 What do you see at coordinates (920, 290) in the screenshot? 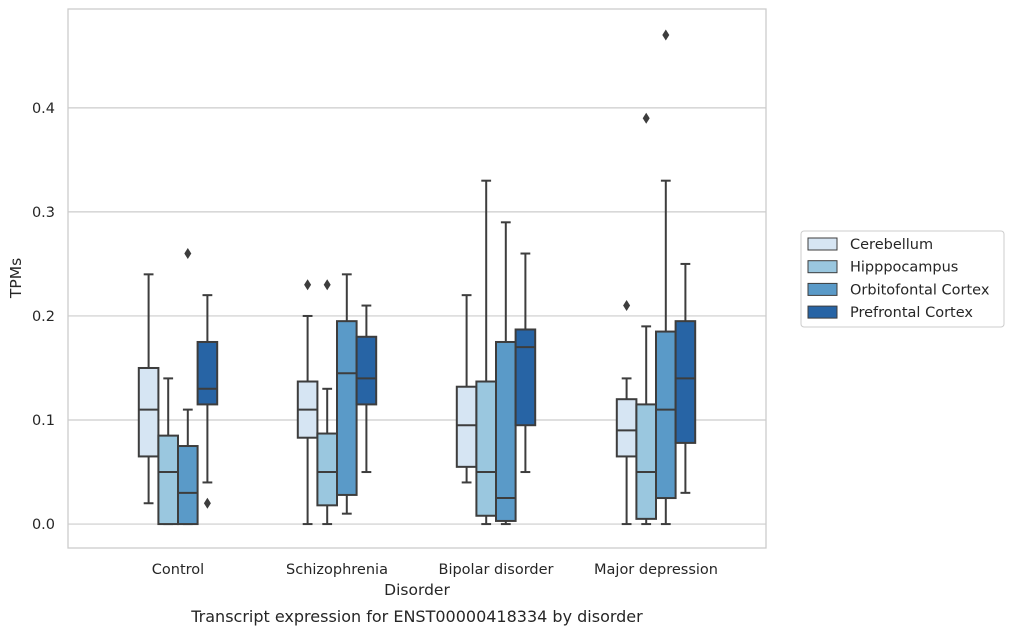
I see `legend-label: Orbitofontal Cortex` at bounding box center [920, 290].